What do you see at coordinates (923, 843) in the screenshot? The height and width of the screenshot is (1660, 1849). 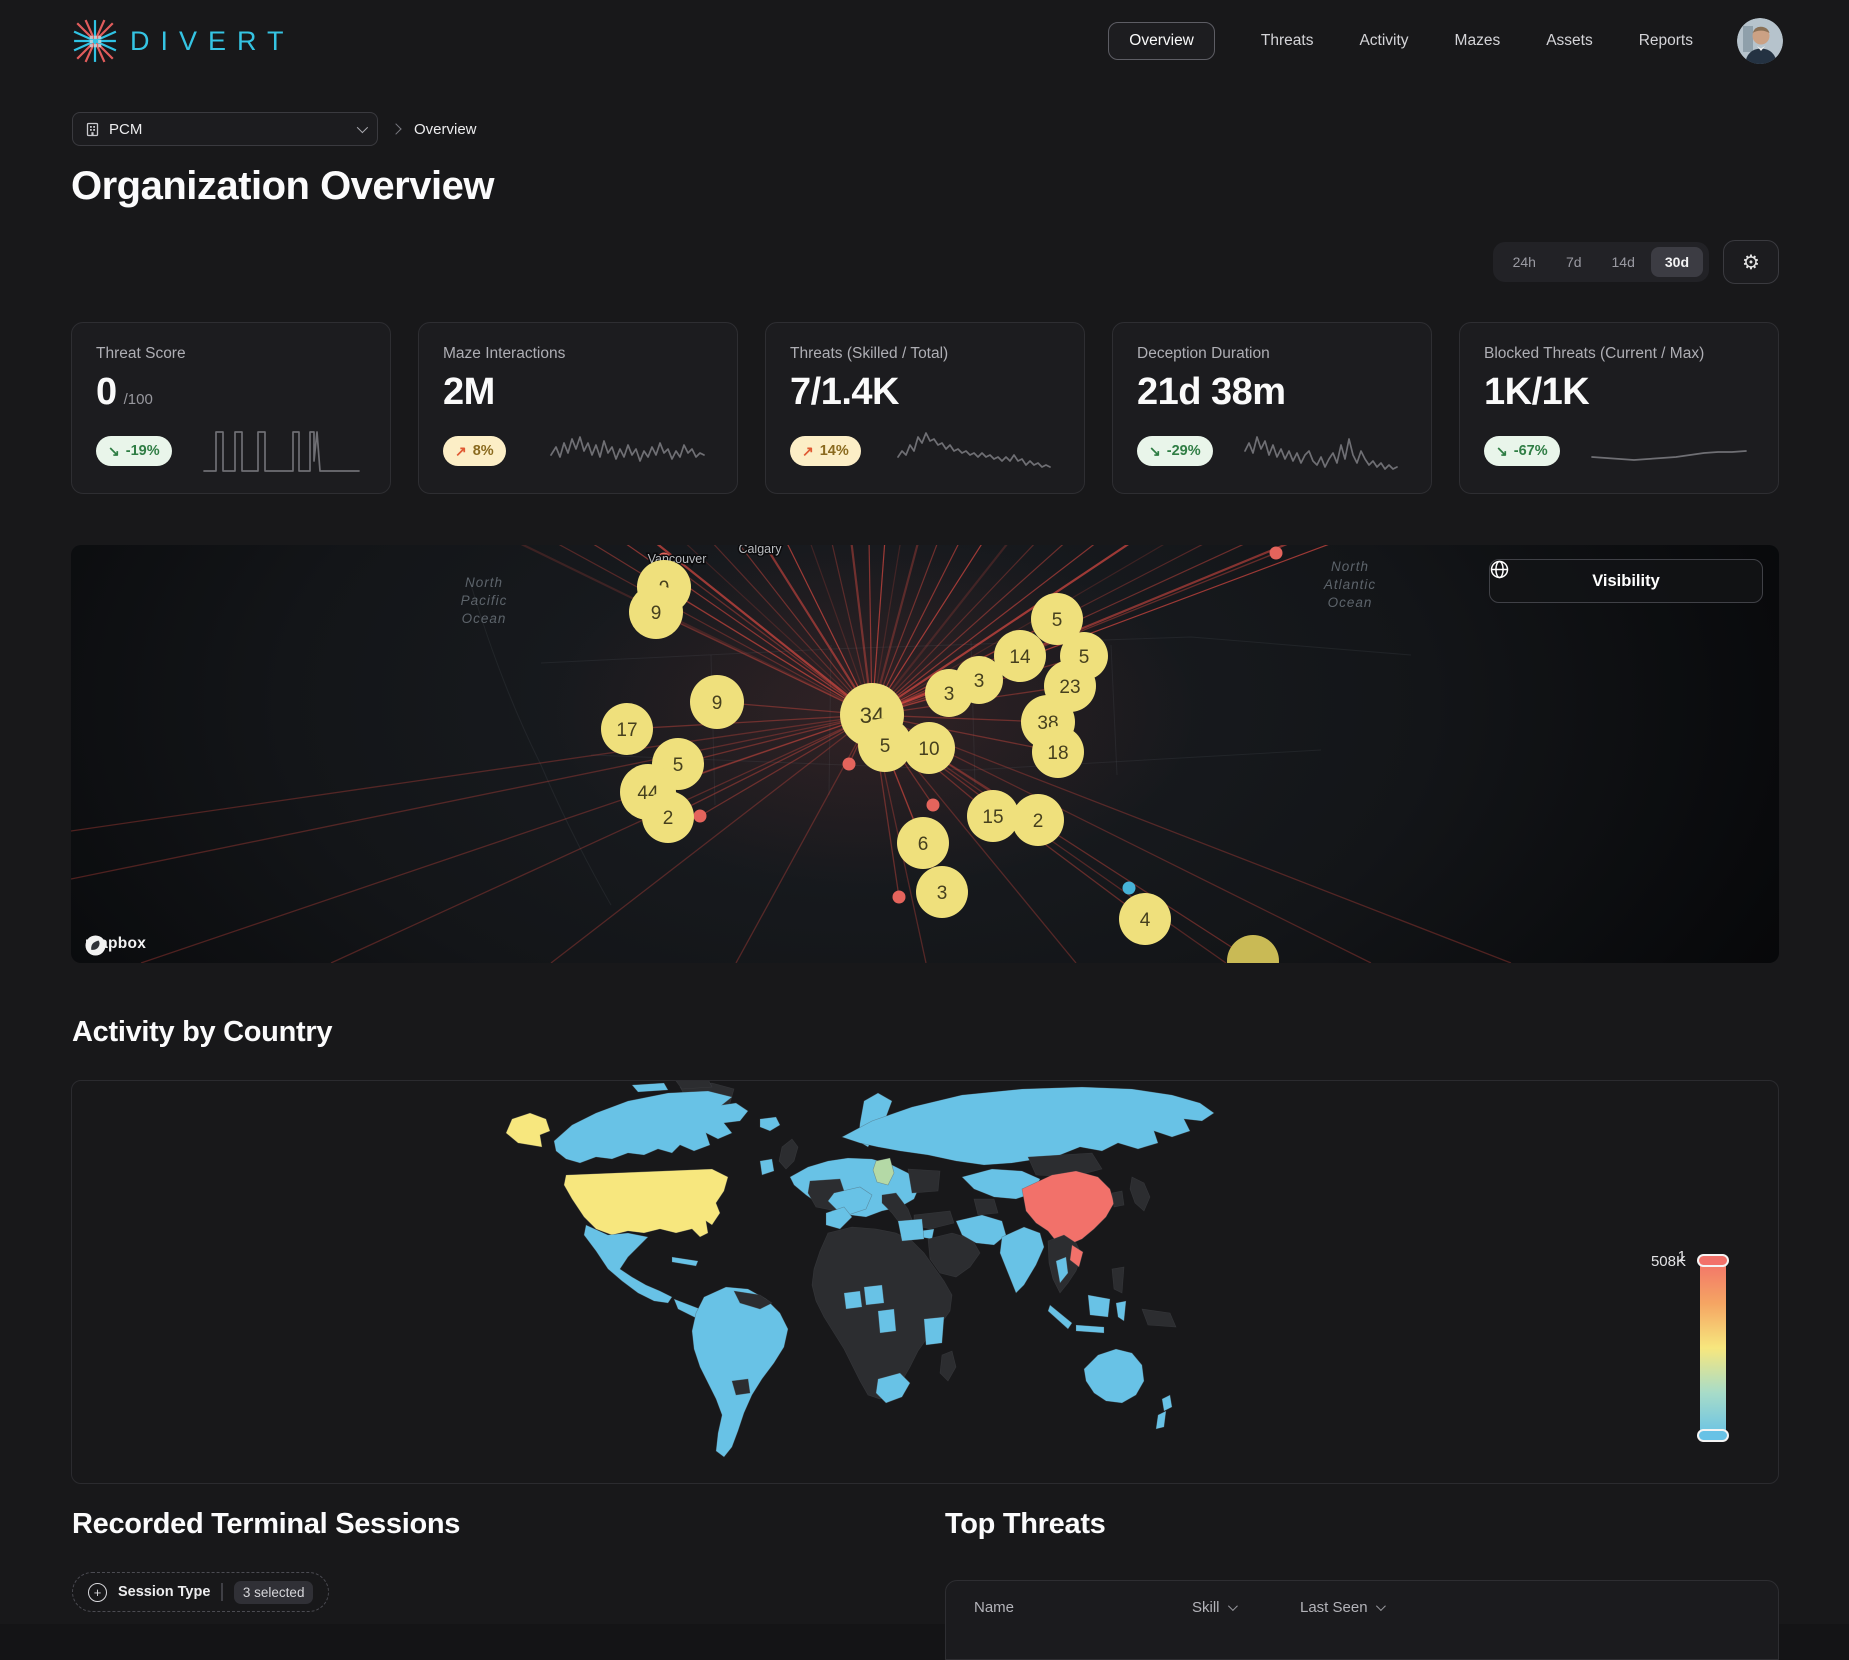 I see `map-cluster-marker: 6` at bounding box center [923, 843].